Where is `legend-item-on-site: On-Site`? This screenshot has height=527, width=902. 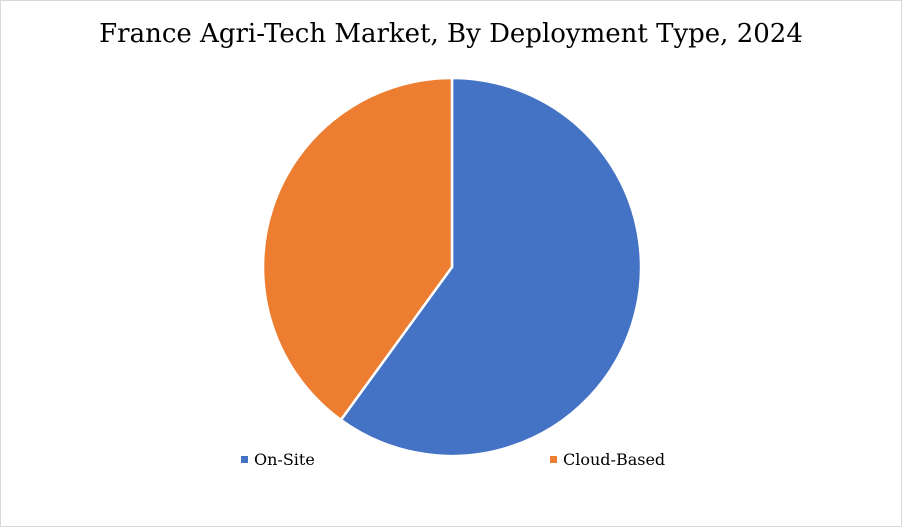
legend-item-on-site: On-Site is located at coordinates (278, 459).